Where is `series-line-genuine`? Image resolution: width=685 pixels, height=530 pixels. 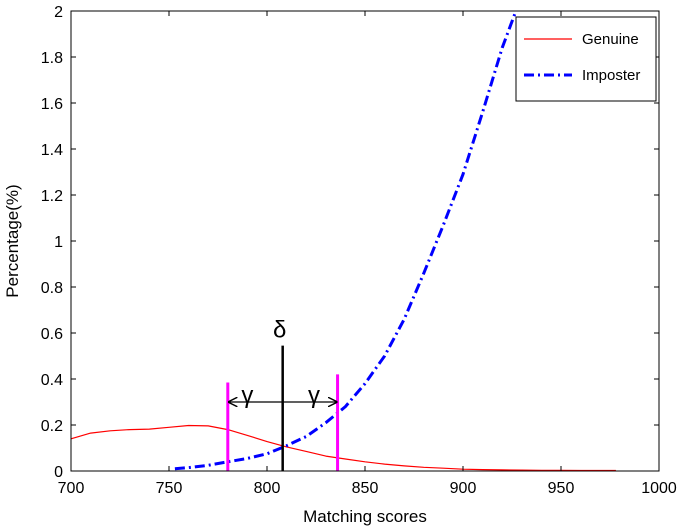 series-line-genuine is located at coordinates (343, 448).